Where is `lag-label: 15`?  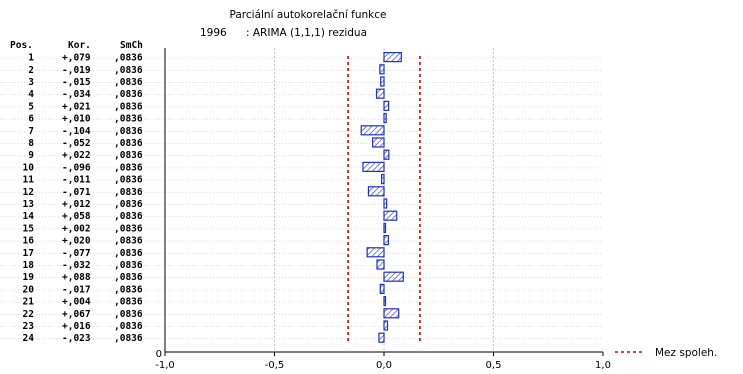 lag-label: 15 is located at coordinates (29, 228).